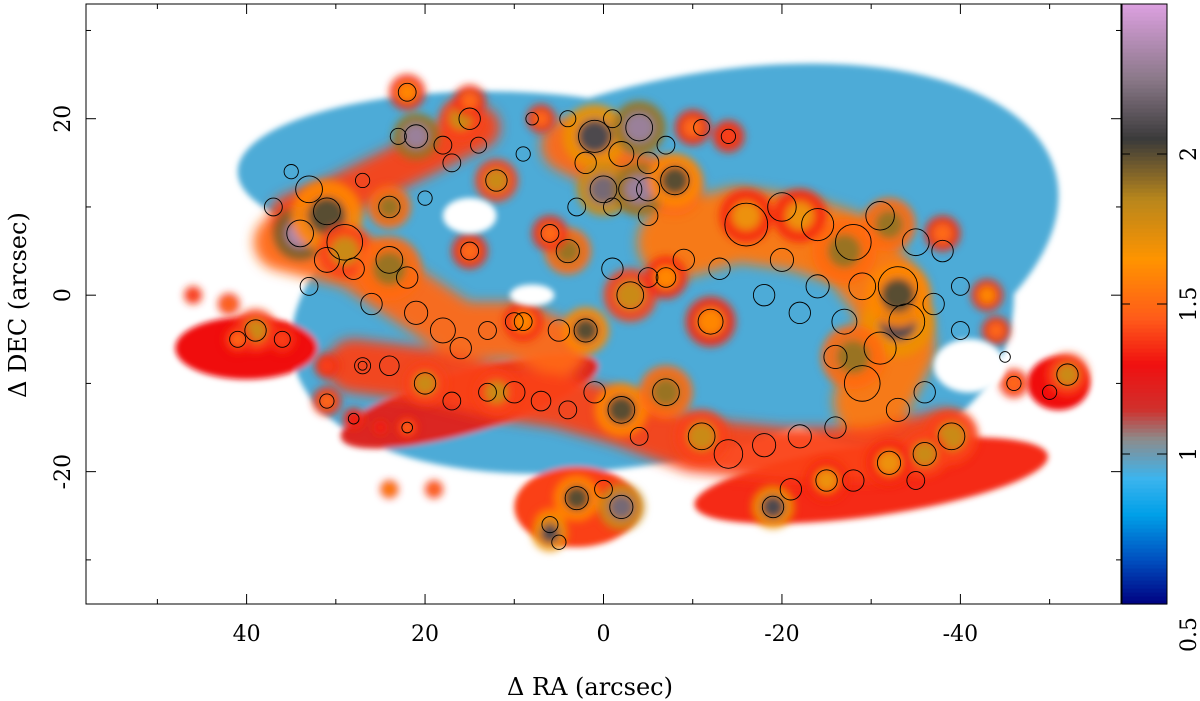 The image size is (1200, 701). What do you see at coordinates (590, 687) in the screenshot?
I see `x-axis-label: Δ RA (arcsec)` at bounding box center [590, 687].